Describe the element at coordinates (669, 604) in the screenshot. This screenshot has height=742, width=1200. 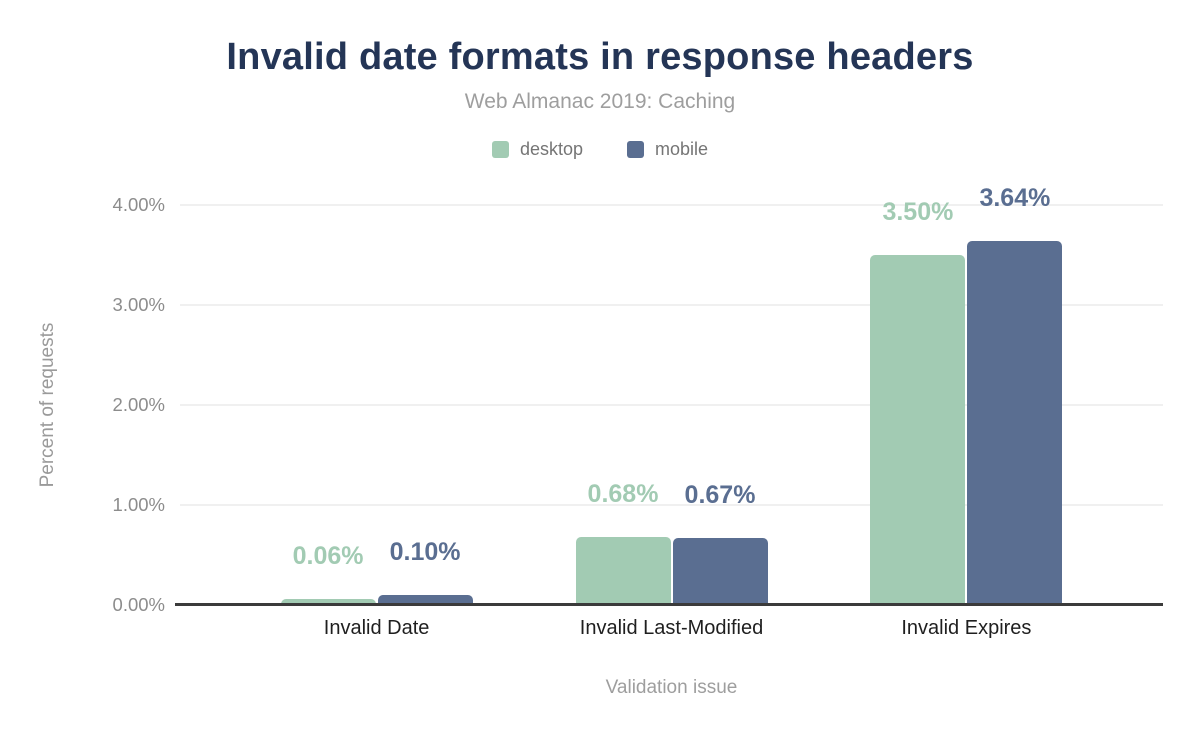
I see `x-axis-line` at that location.